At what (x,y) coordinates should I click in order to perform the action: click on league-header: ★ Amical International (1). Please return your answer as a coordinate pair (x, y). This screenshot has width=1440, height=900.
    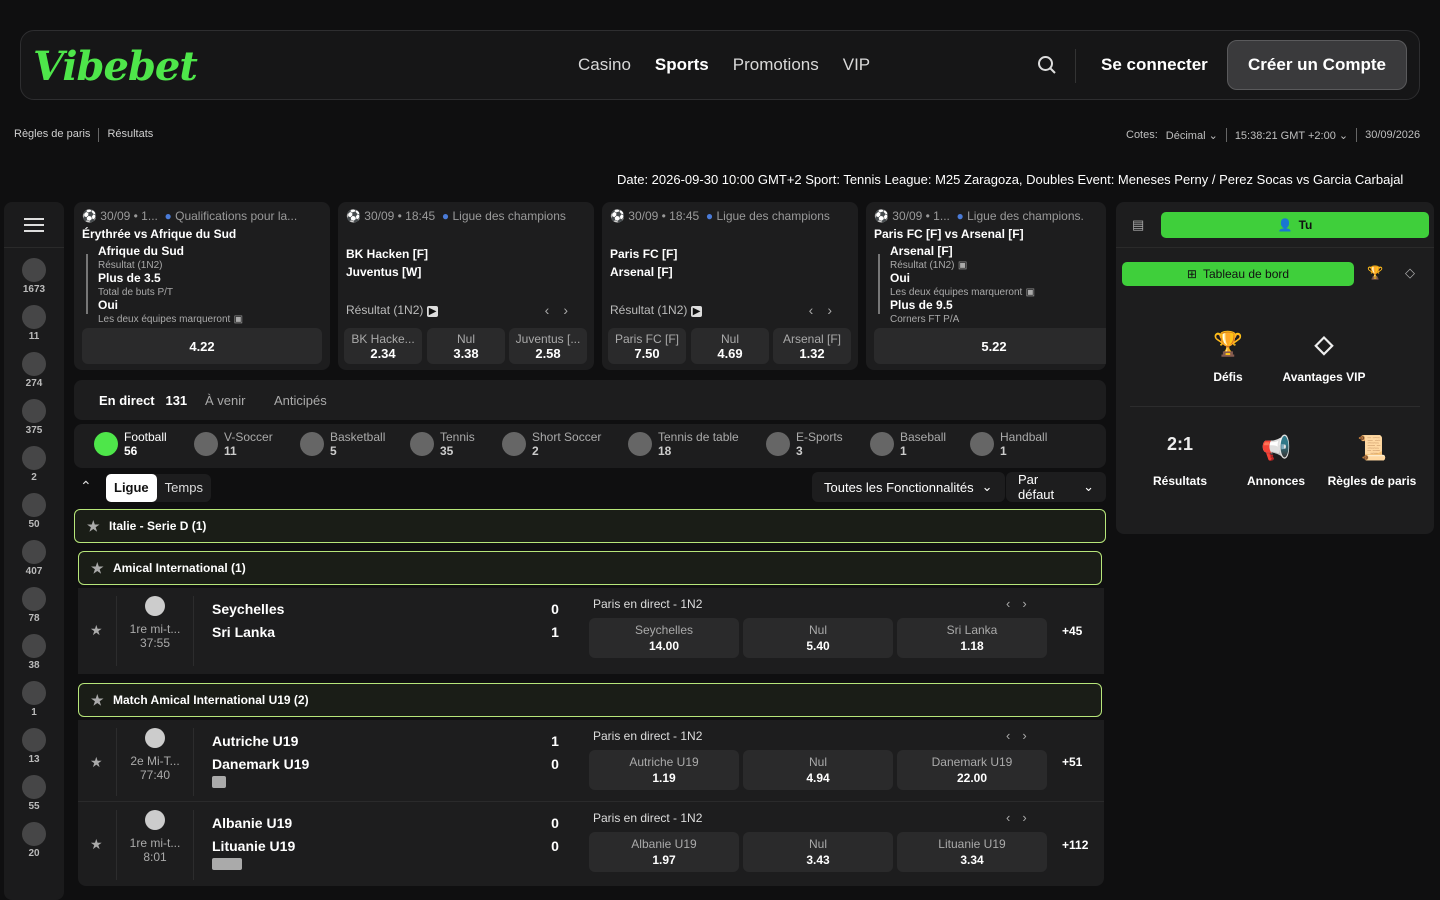
    Looking at the image, I should click on (590, 568).